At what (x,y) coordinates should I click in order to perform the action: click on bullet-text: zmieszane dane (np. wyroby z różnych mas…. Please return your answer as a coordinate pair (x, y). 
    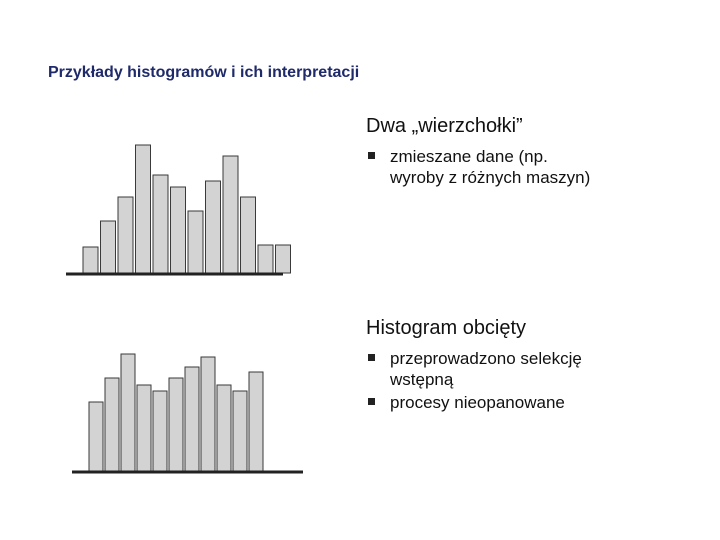
    Looking at the image, I should click on (490, 167).